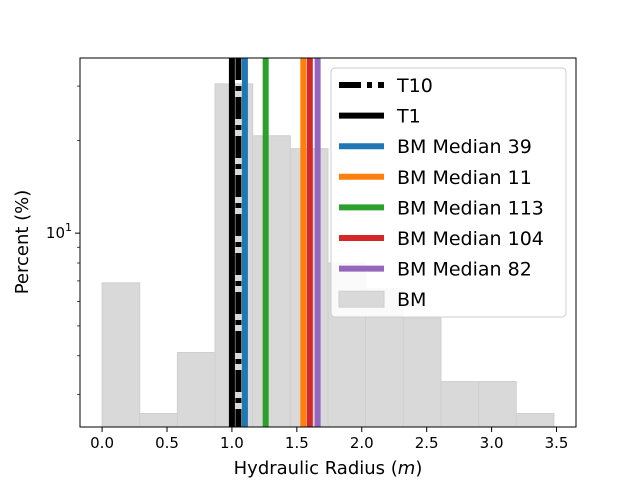  What do you see at coordinates (414, 86) in the screenshot?
I see `legend-label: T10` at bounding box center [414, 86].